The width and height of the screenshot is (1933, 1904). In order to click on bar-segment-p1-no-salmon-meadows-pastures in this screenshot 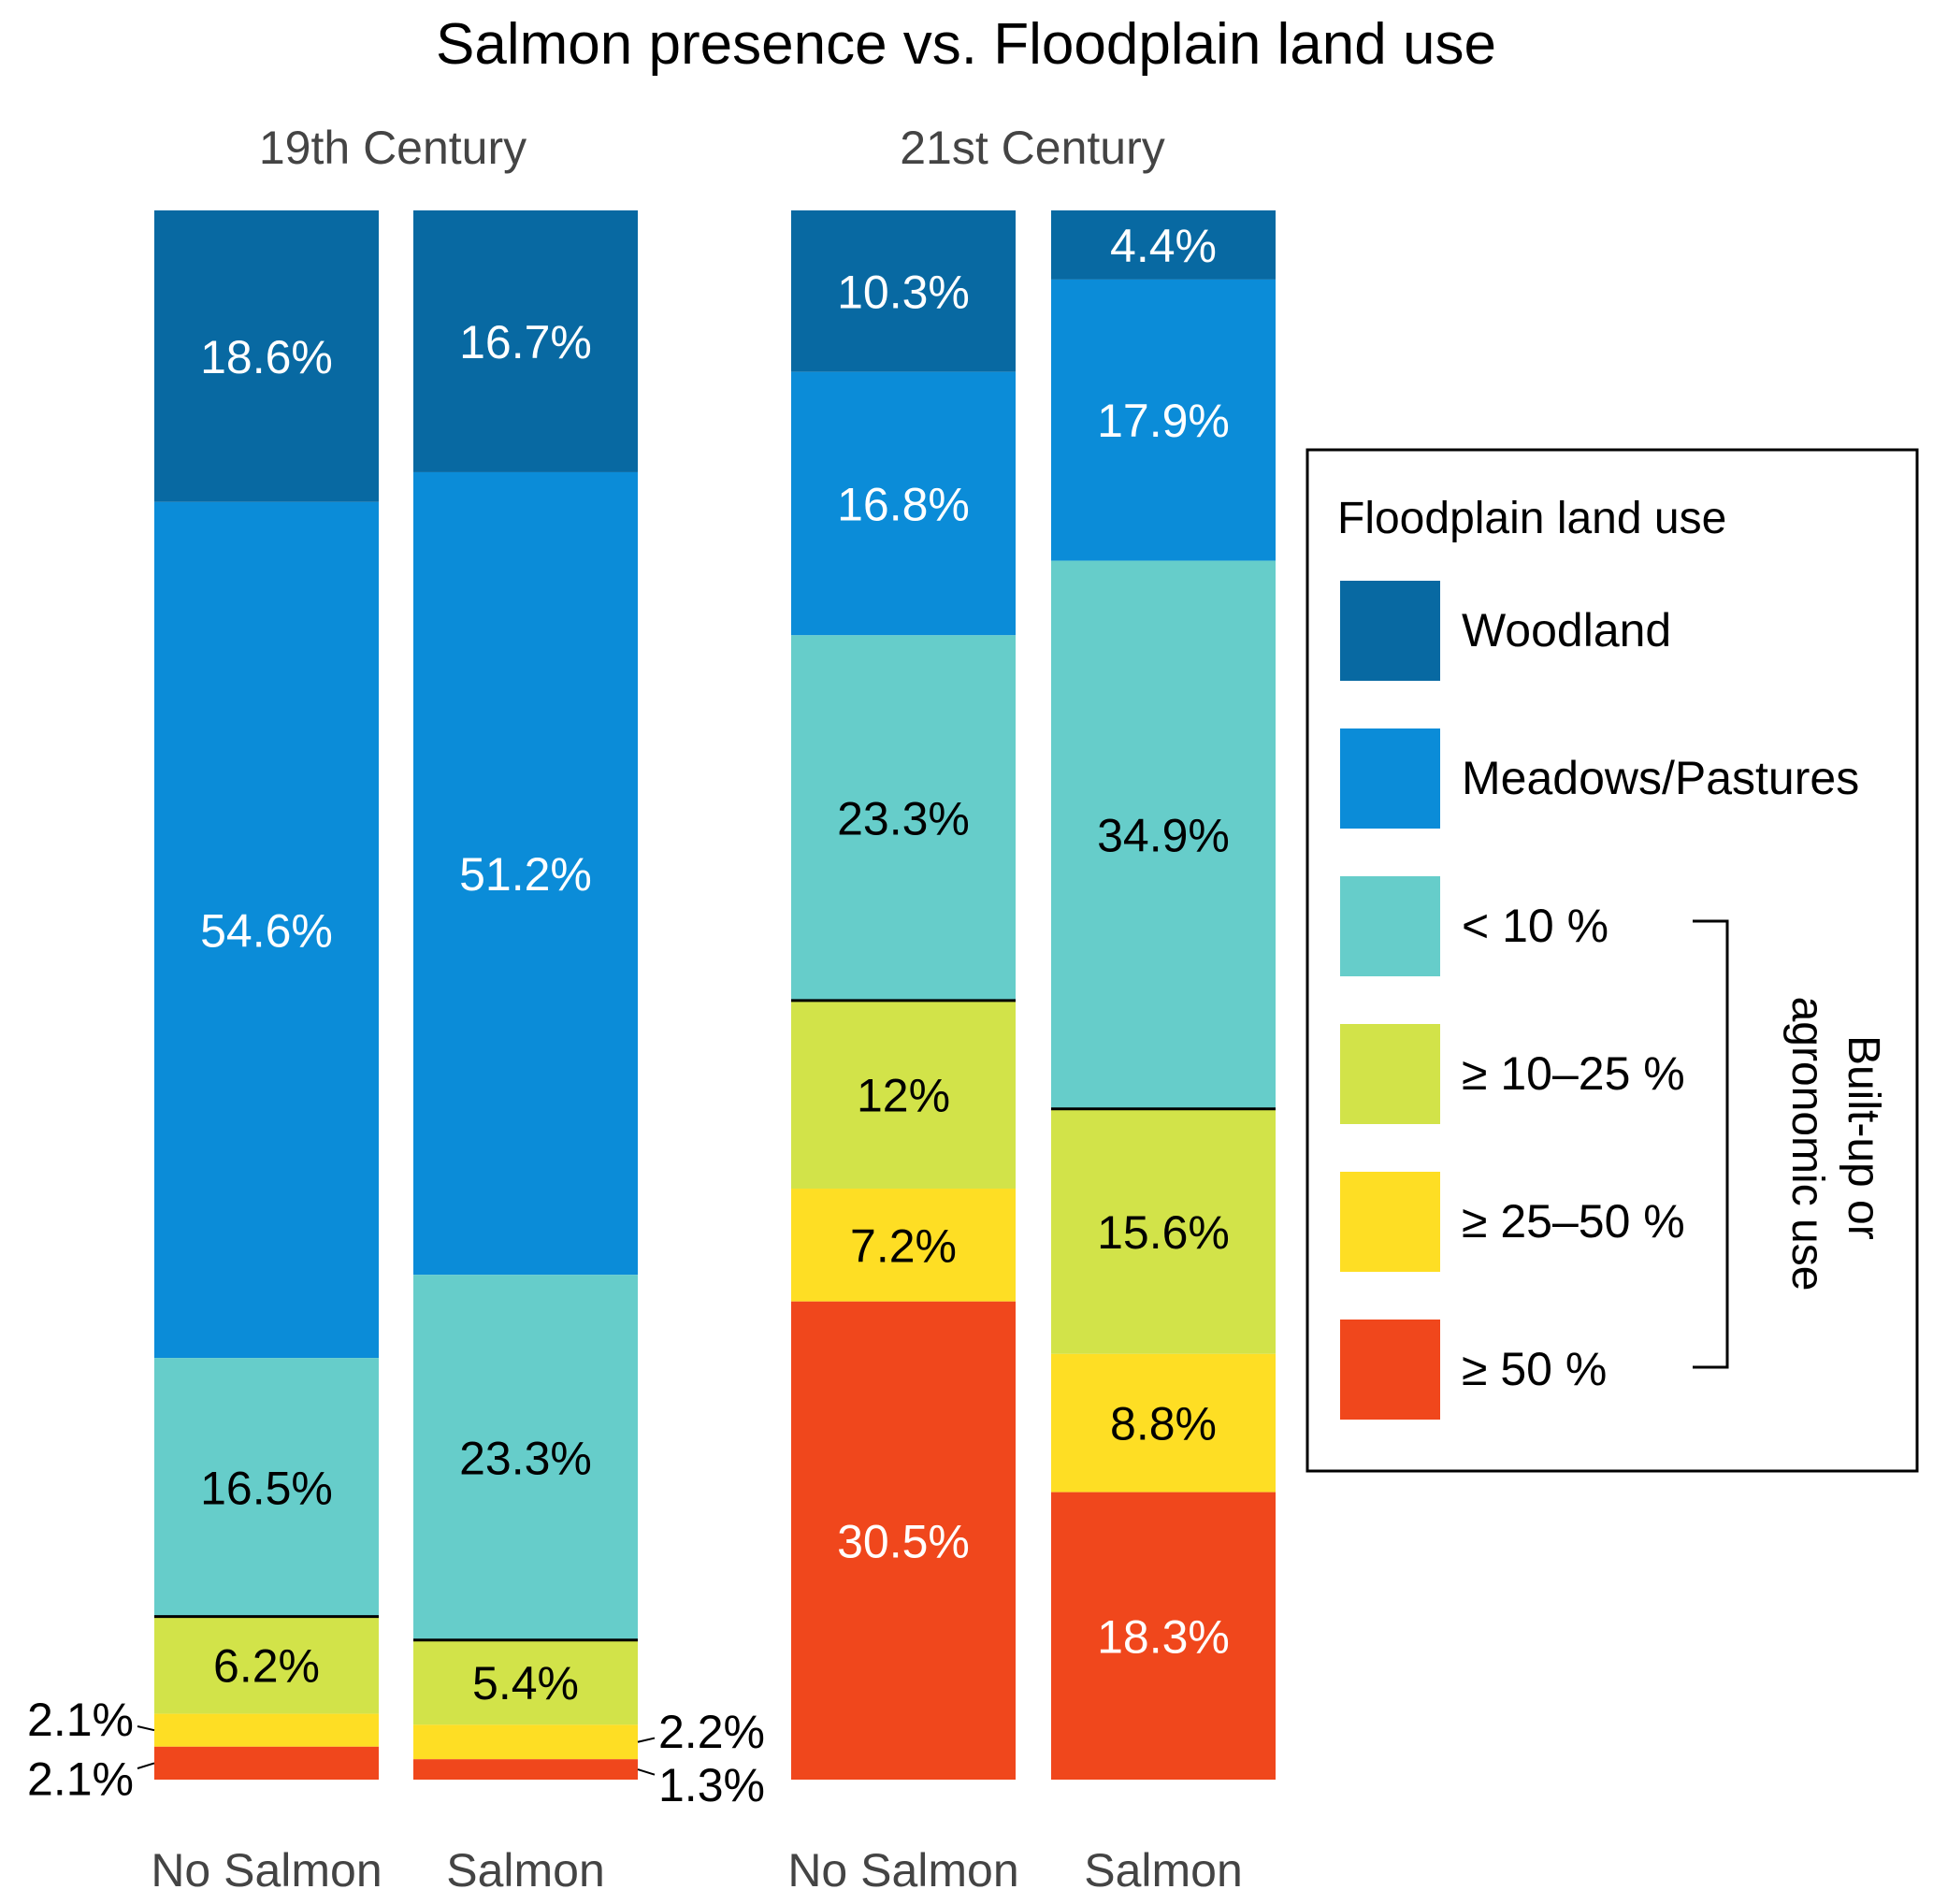, I will do `click(903, 504)`.